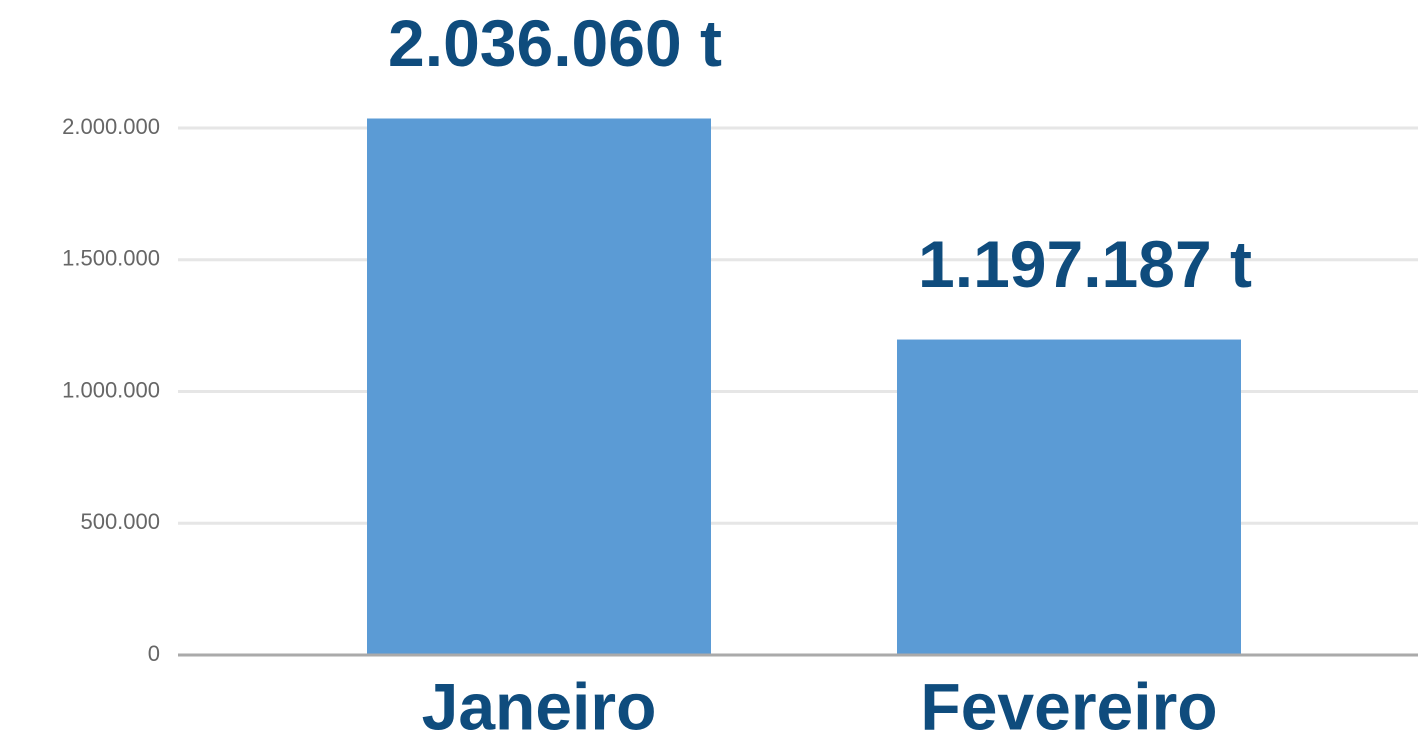 The height and width of the screenshot is (746, 1418). Describe the element at coordinates (1085, 264) in the screenshot. I see `value-label: 1.197.187 t` at that location.